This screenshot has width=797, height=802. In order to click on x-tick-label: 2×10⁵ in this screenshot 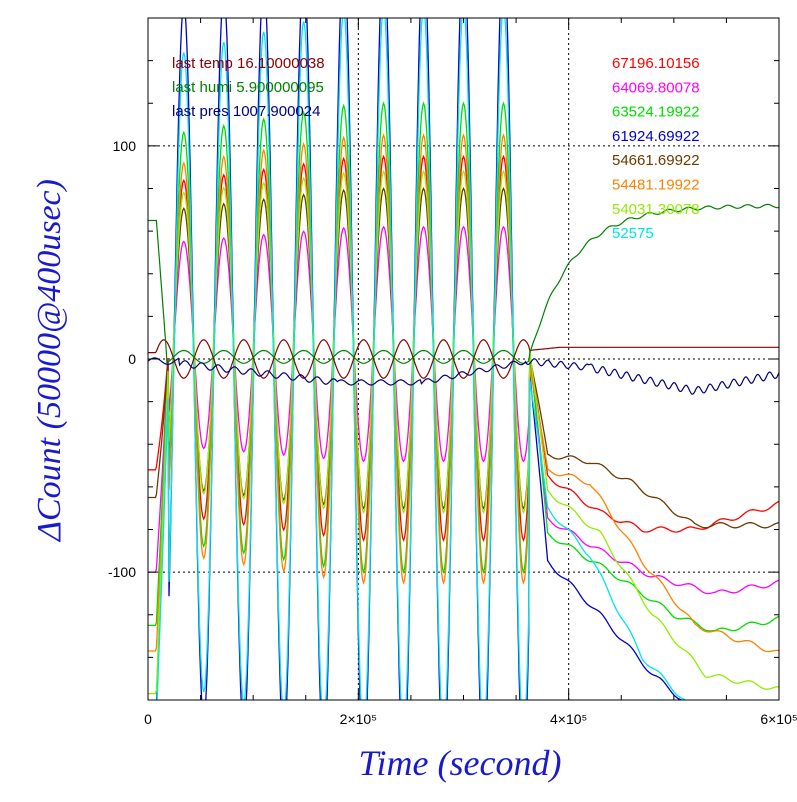, I will do `click(358, 719)`.